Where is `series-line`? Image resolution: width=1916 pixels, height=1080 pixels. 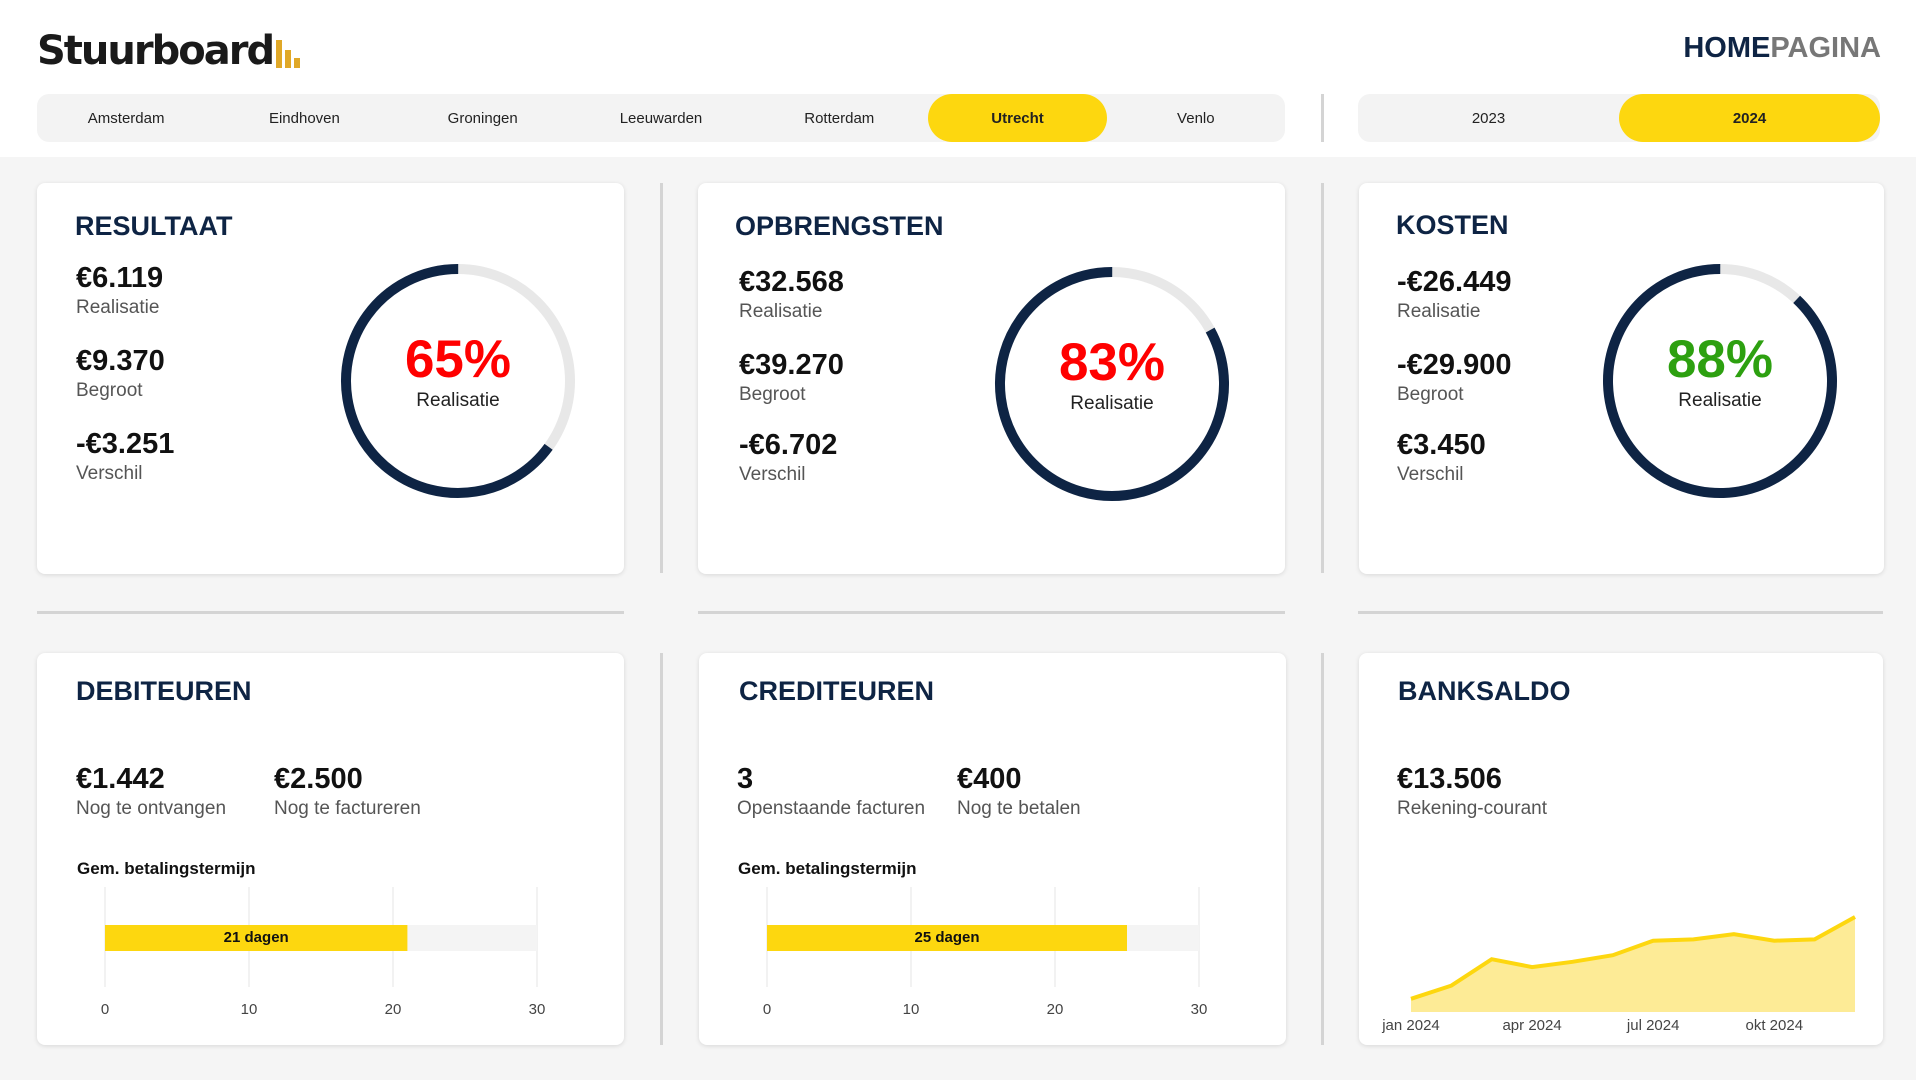 series-line is located at coordinates (1633, 958).